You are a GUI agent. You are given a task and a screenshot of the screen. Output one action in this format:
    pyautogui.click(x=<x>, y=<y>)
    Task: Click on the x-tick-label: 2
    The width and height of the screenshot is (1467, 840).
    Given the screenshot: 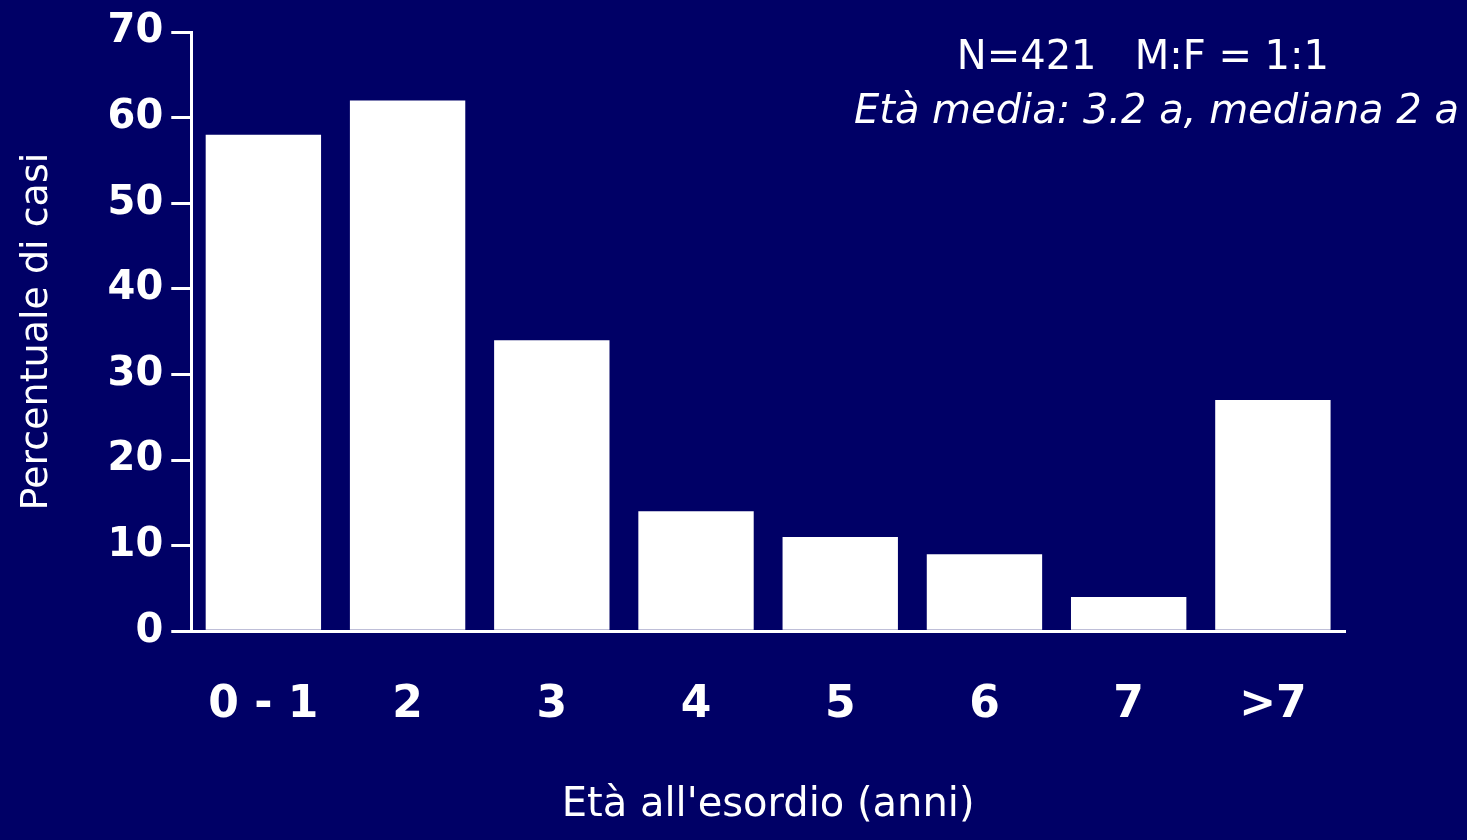 What is the action you would take?
    pyautogui.click(x=407, y=702)
    